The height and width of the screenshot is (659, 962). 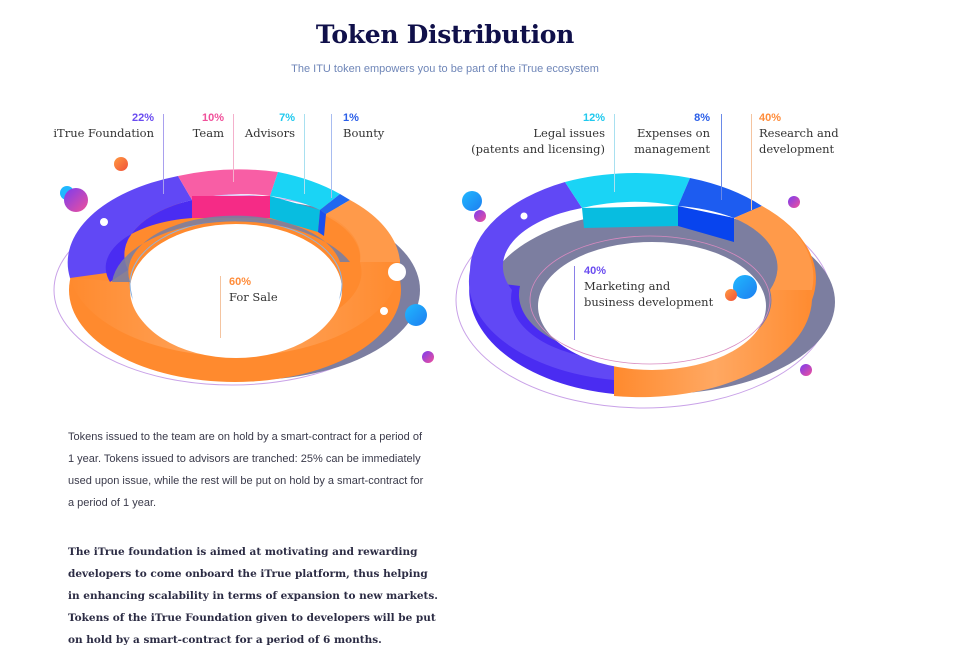 I want to click on label-research-development: 40% Research and development, so click(x=799, y=134).